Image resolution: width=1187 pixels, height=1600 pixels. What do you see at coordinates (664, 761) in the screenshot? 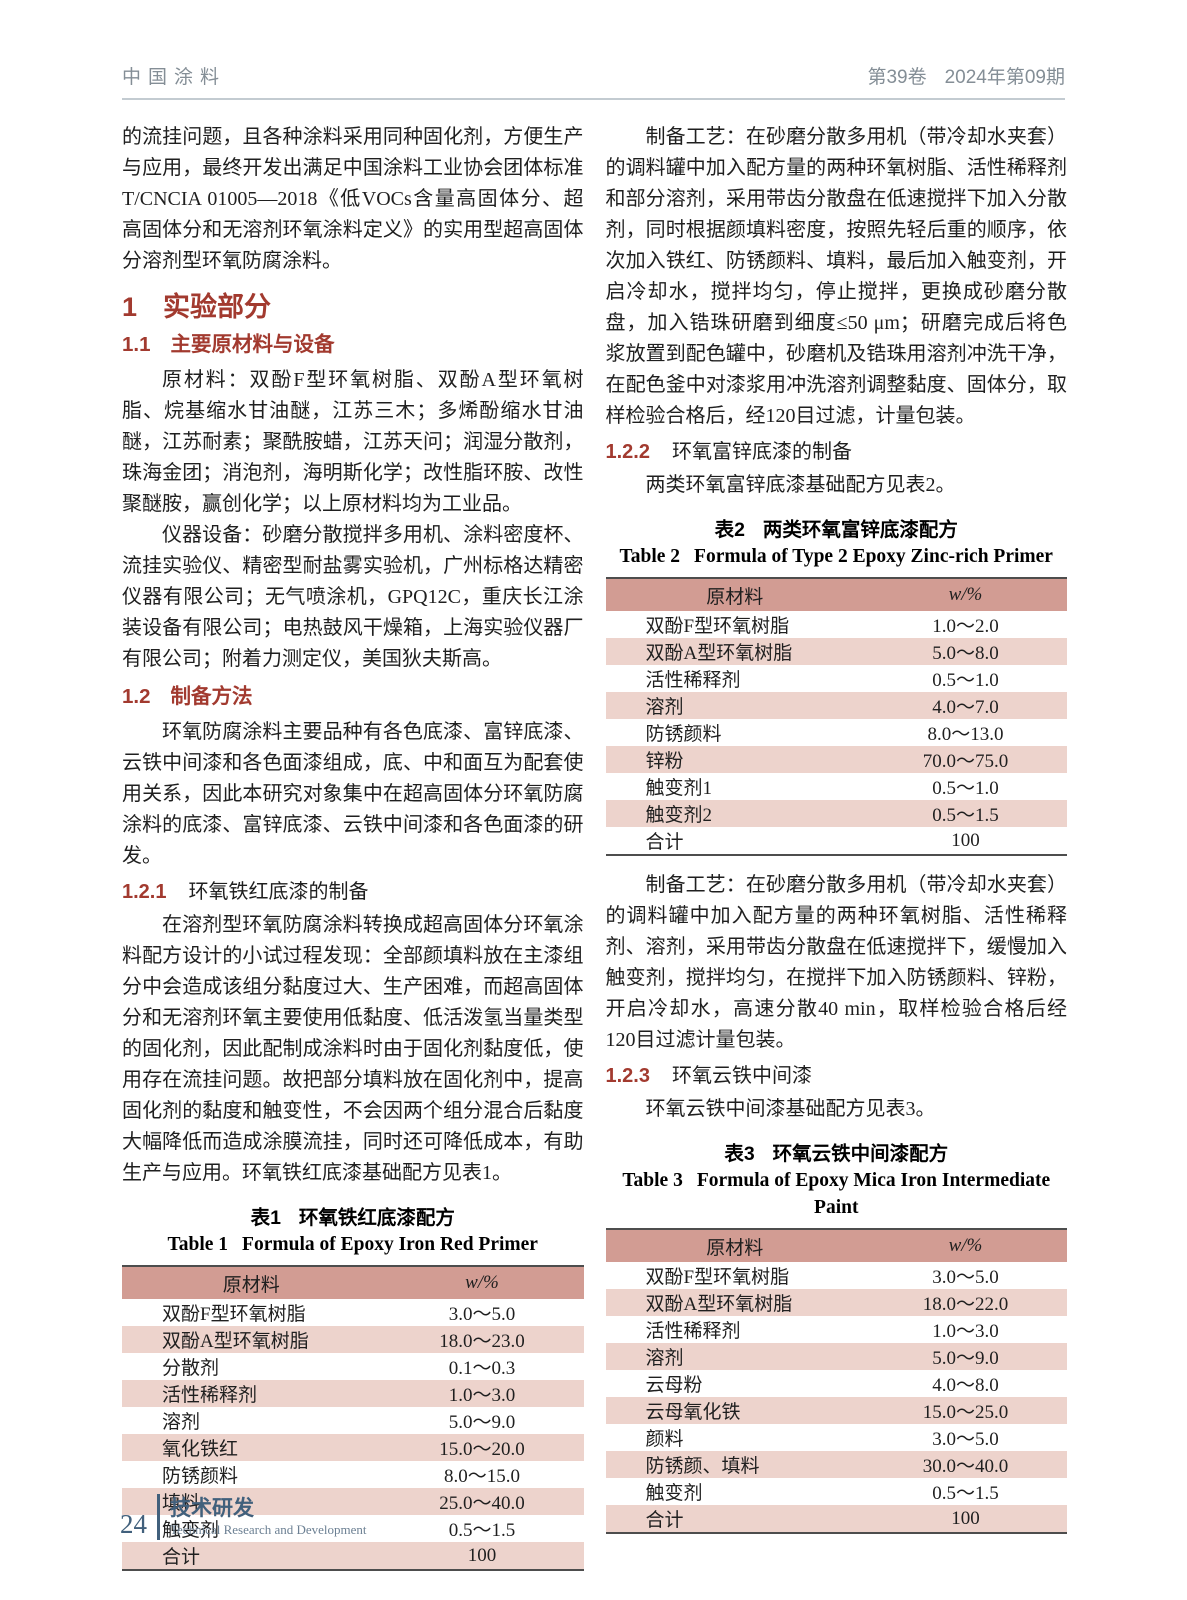
I see `material-cell: 锌粉` at bounding box center [664, 761].